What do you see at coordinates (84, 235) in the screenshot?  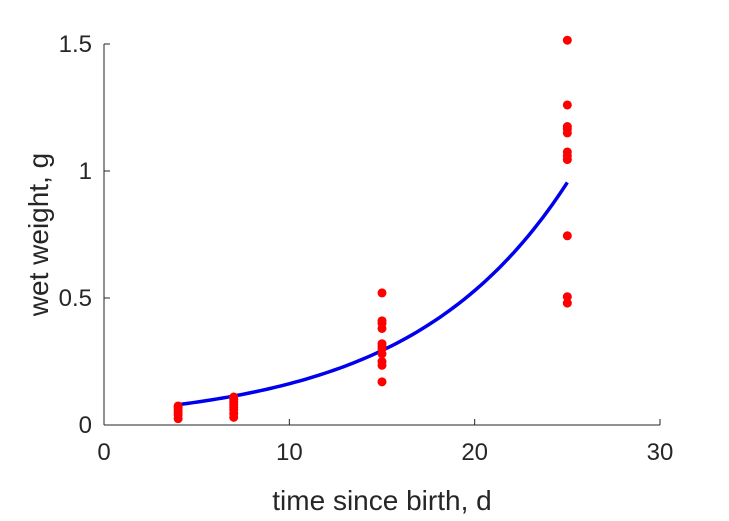 I see `y-ticks: 0 0.5 1 1.5` at bounding box center [84, 235].